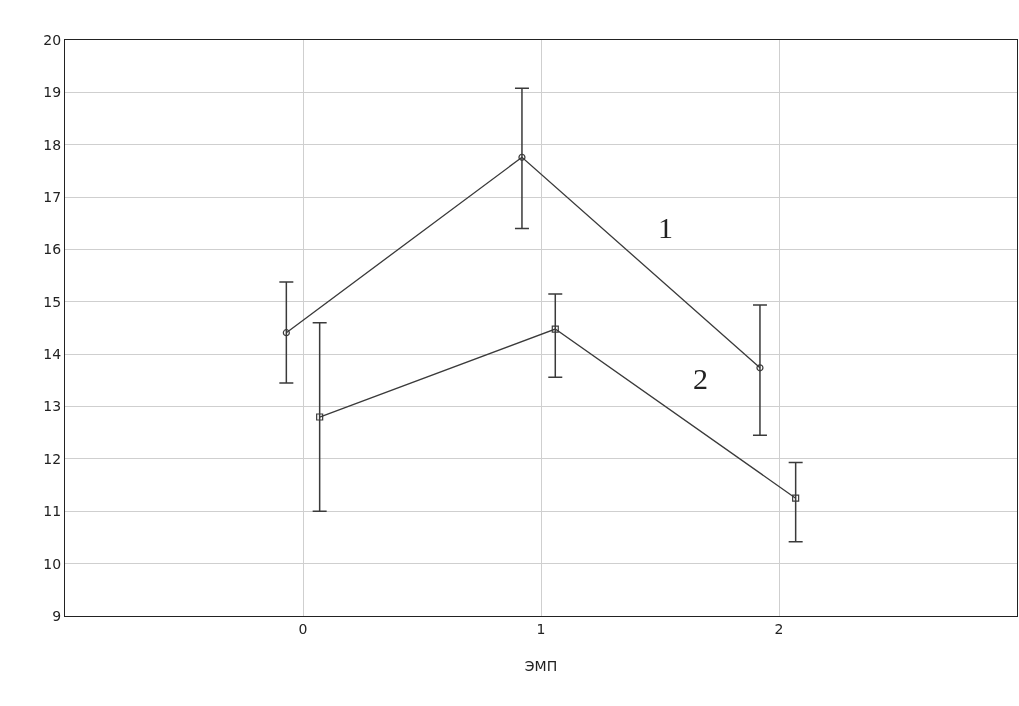  What do you see at coordinates (52, 301) in the screenshot?
I see `y-tick-label: 15` at bounding box center [52, 301].